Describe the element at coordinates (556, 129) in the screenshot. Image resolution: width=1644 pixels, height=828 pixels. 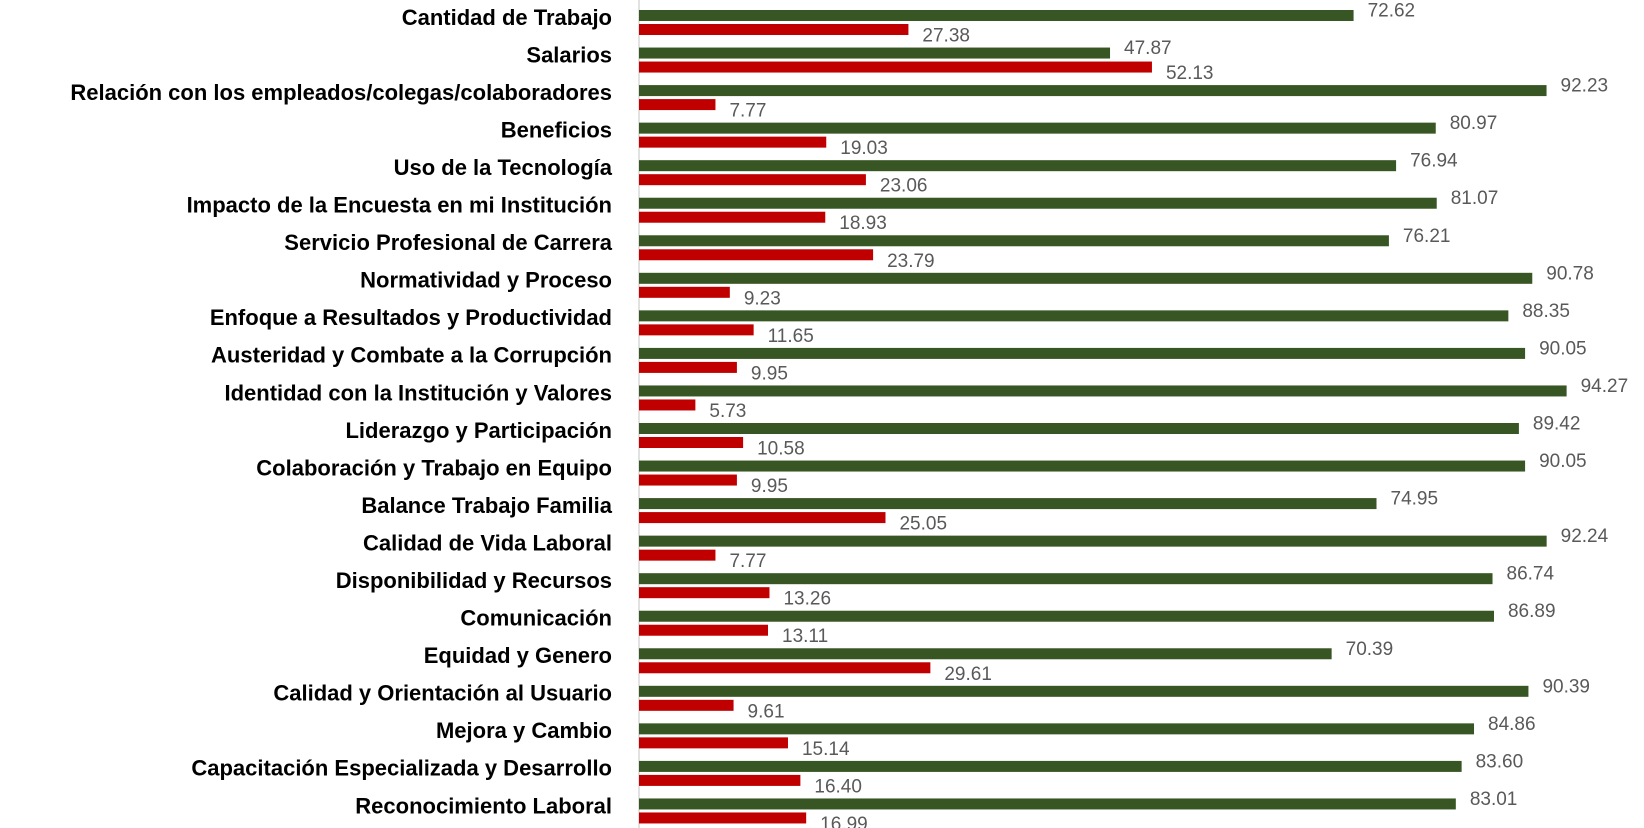
I see `category-label: Beneficios` at that location.